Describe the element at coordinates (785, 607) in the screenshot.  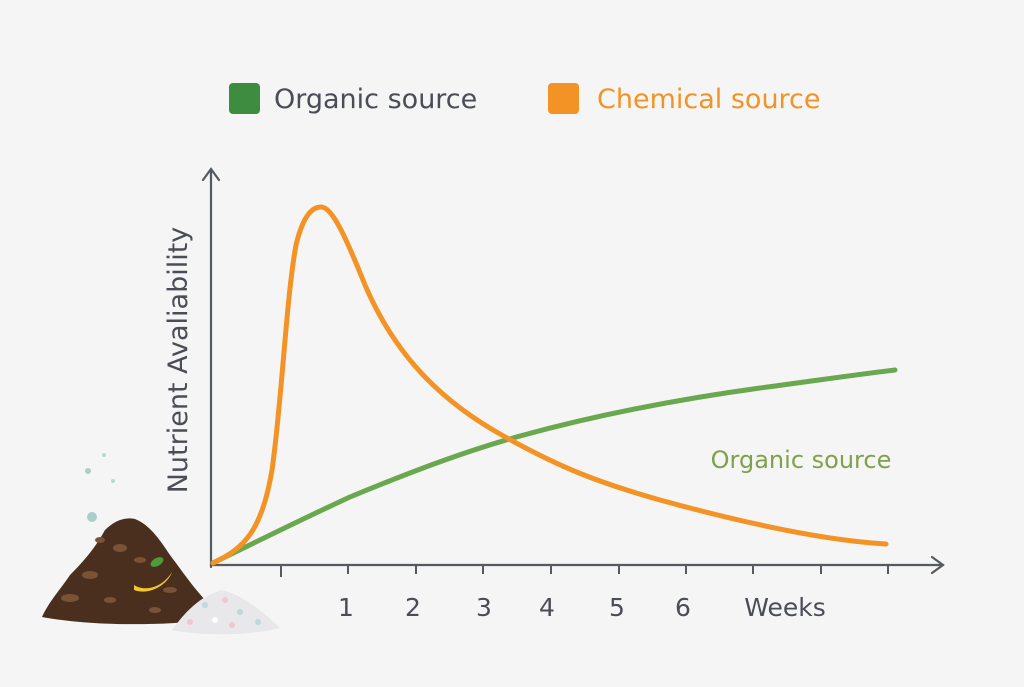
I see `x-axis-label: Weeks` at that location.